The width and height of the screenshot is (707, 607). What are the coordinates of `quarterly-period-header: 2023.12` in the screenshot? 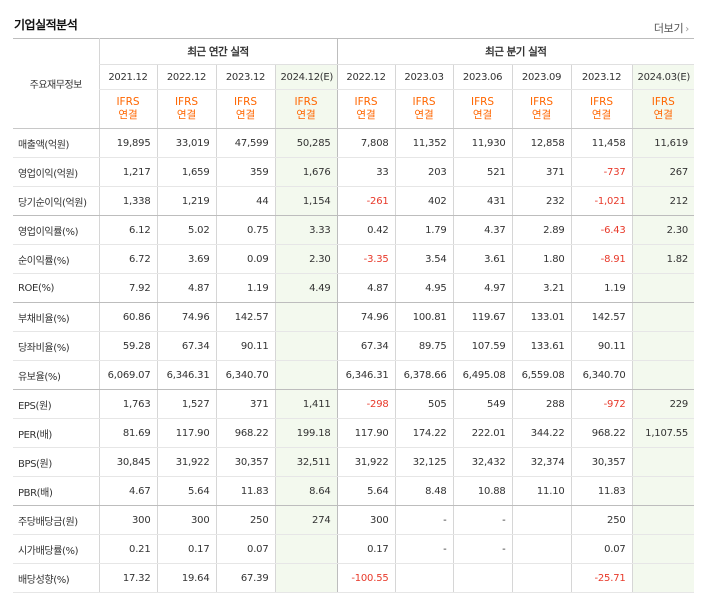 It's located at (601, 77).